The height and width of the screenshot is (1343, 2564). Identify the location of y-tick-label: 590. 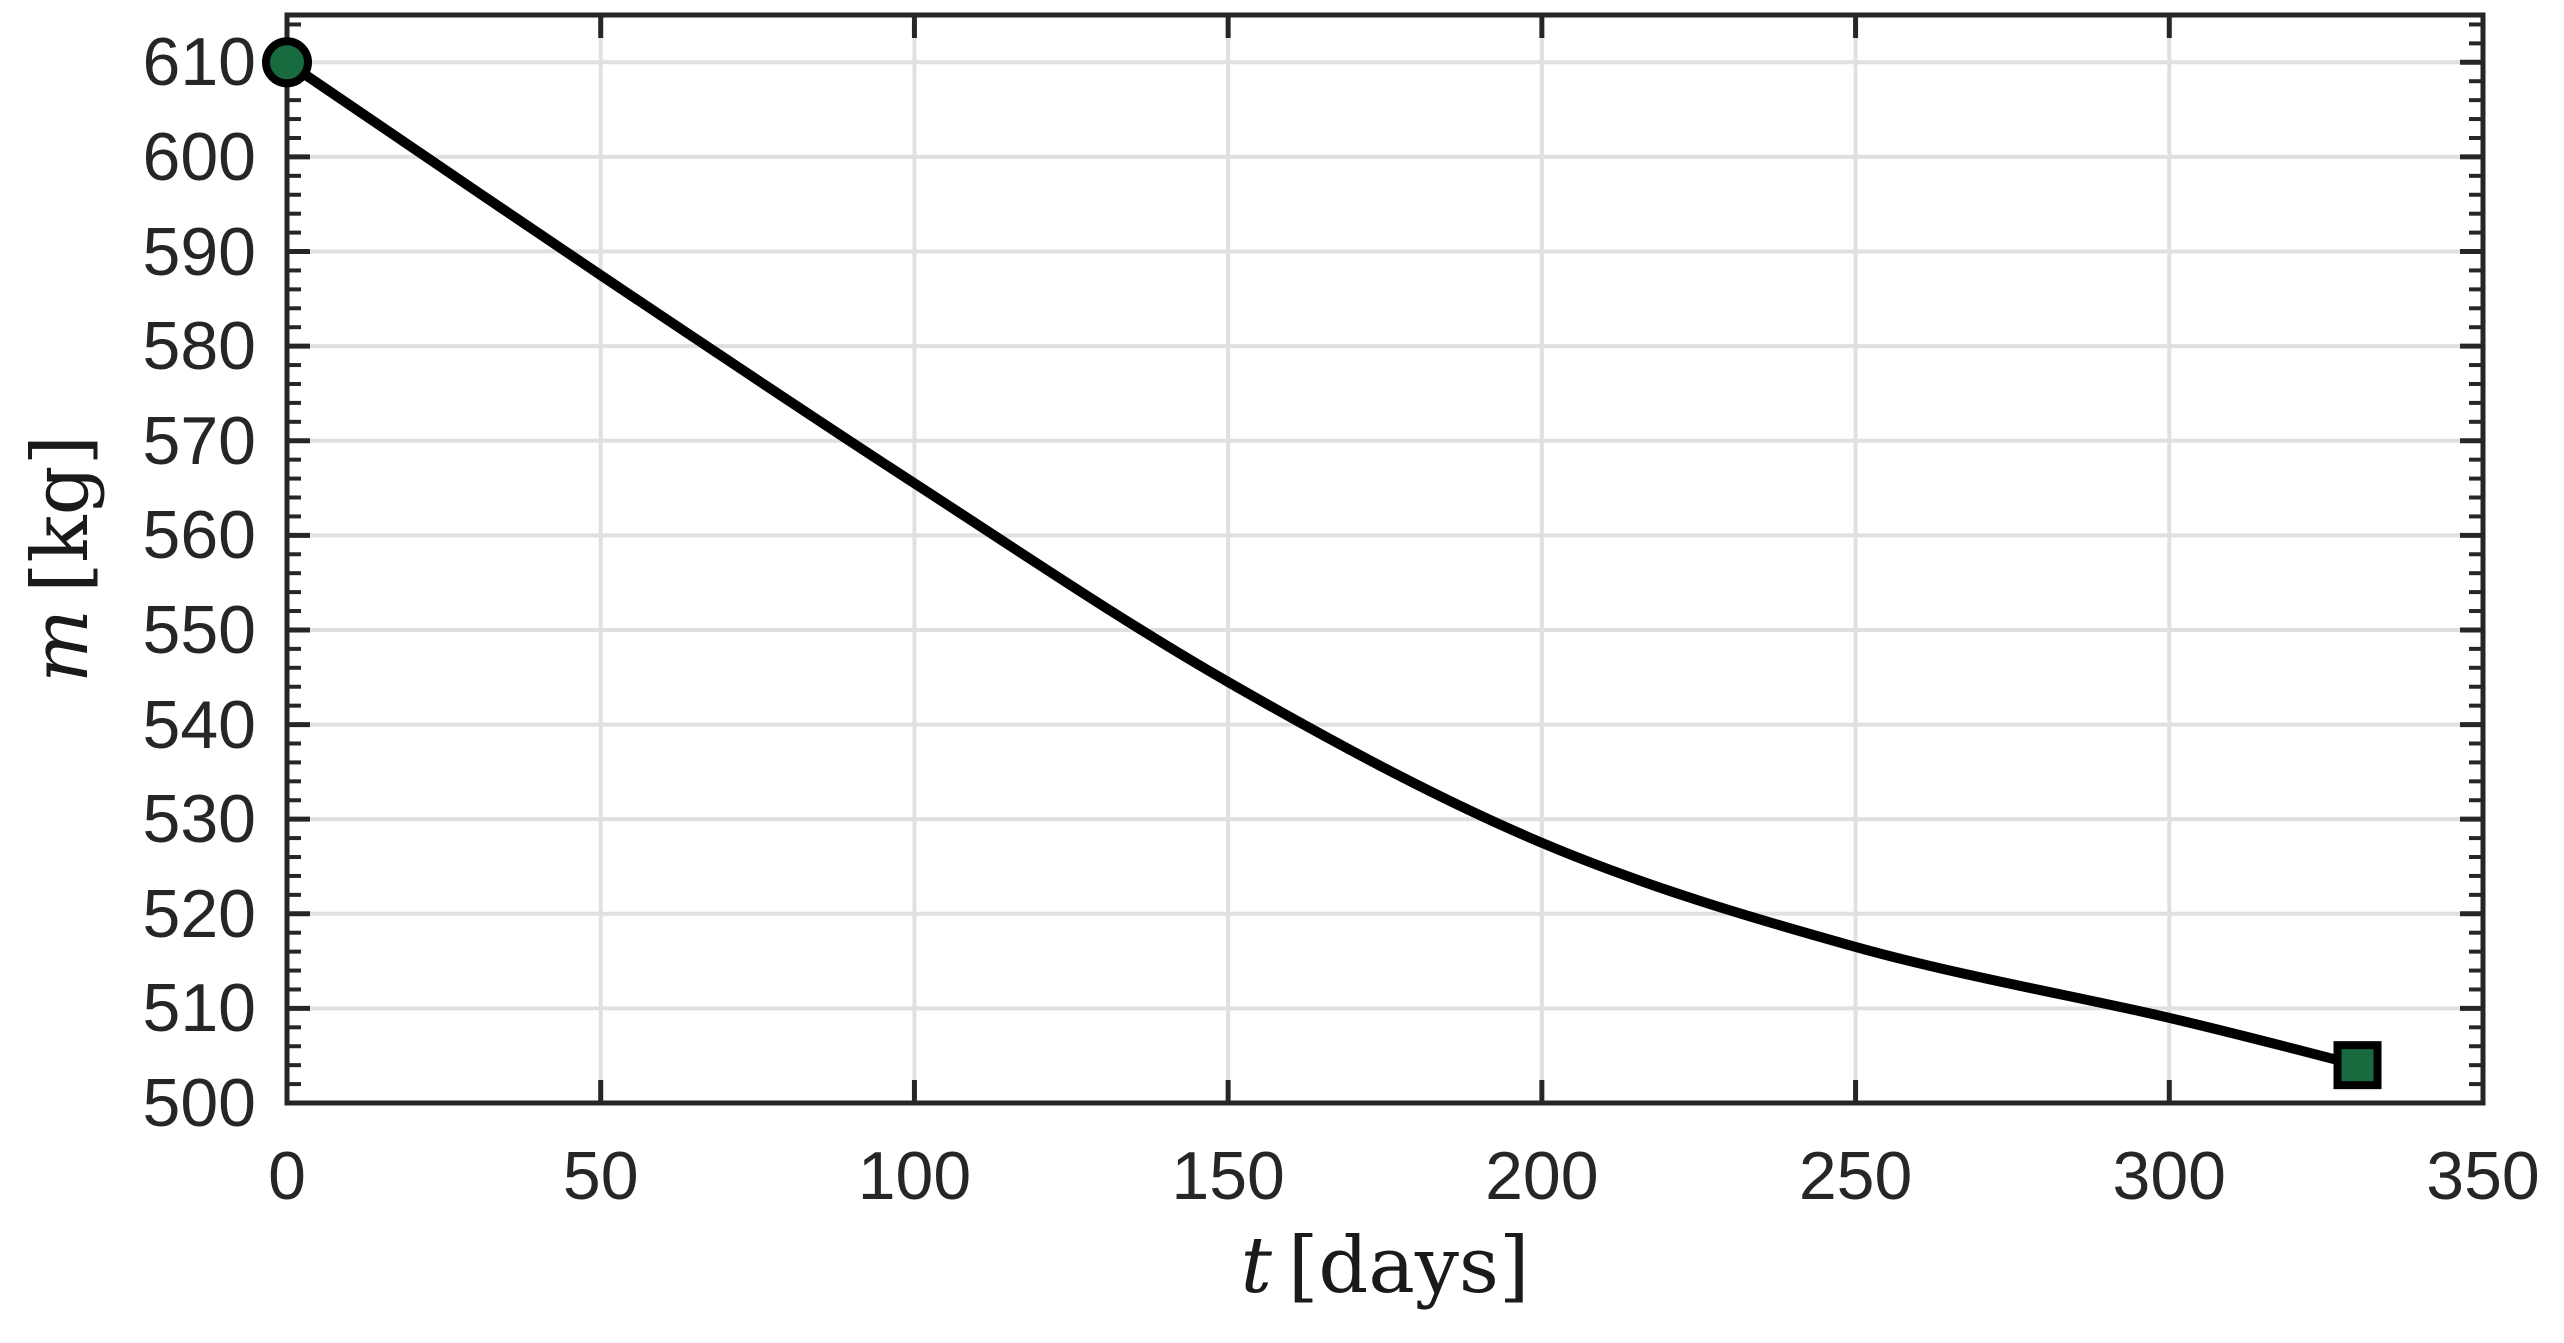
(199, 251).